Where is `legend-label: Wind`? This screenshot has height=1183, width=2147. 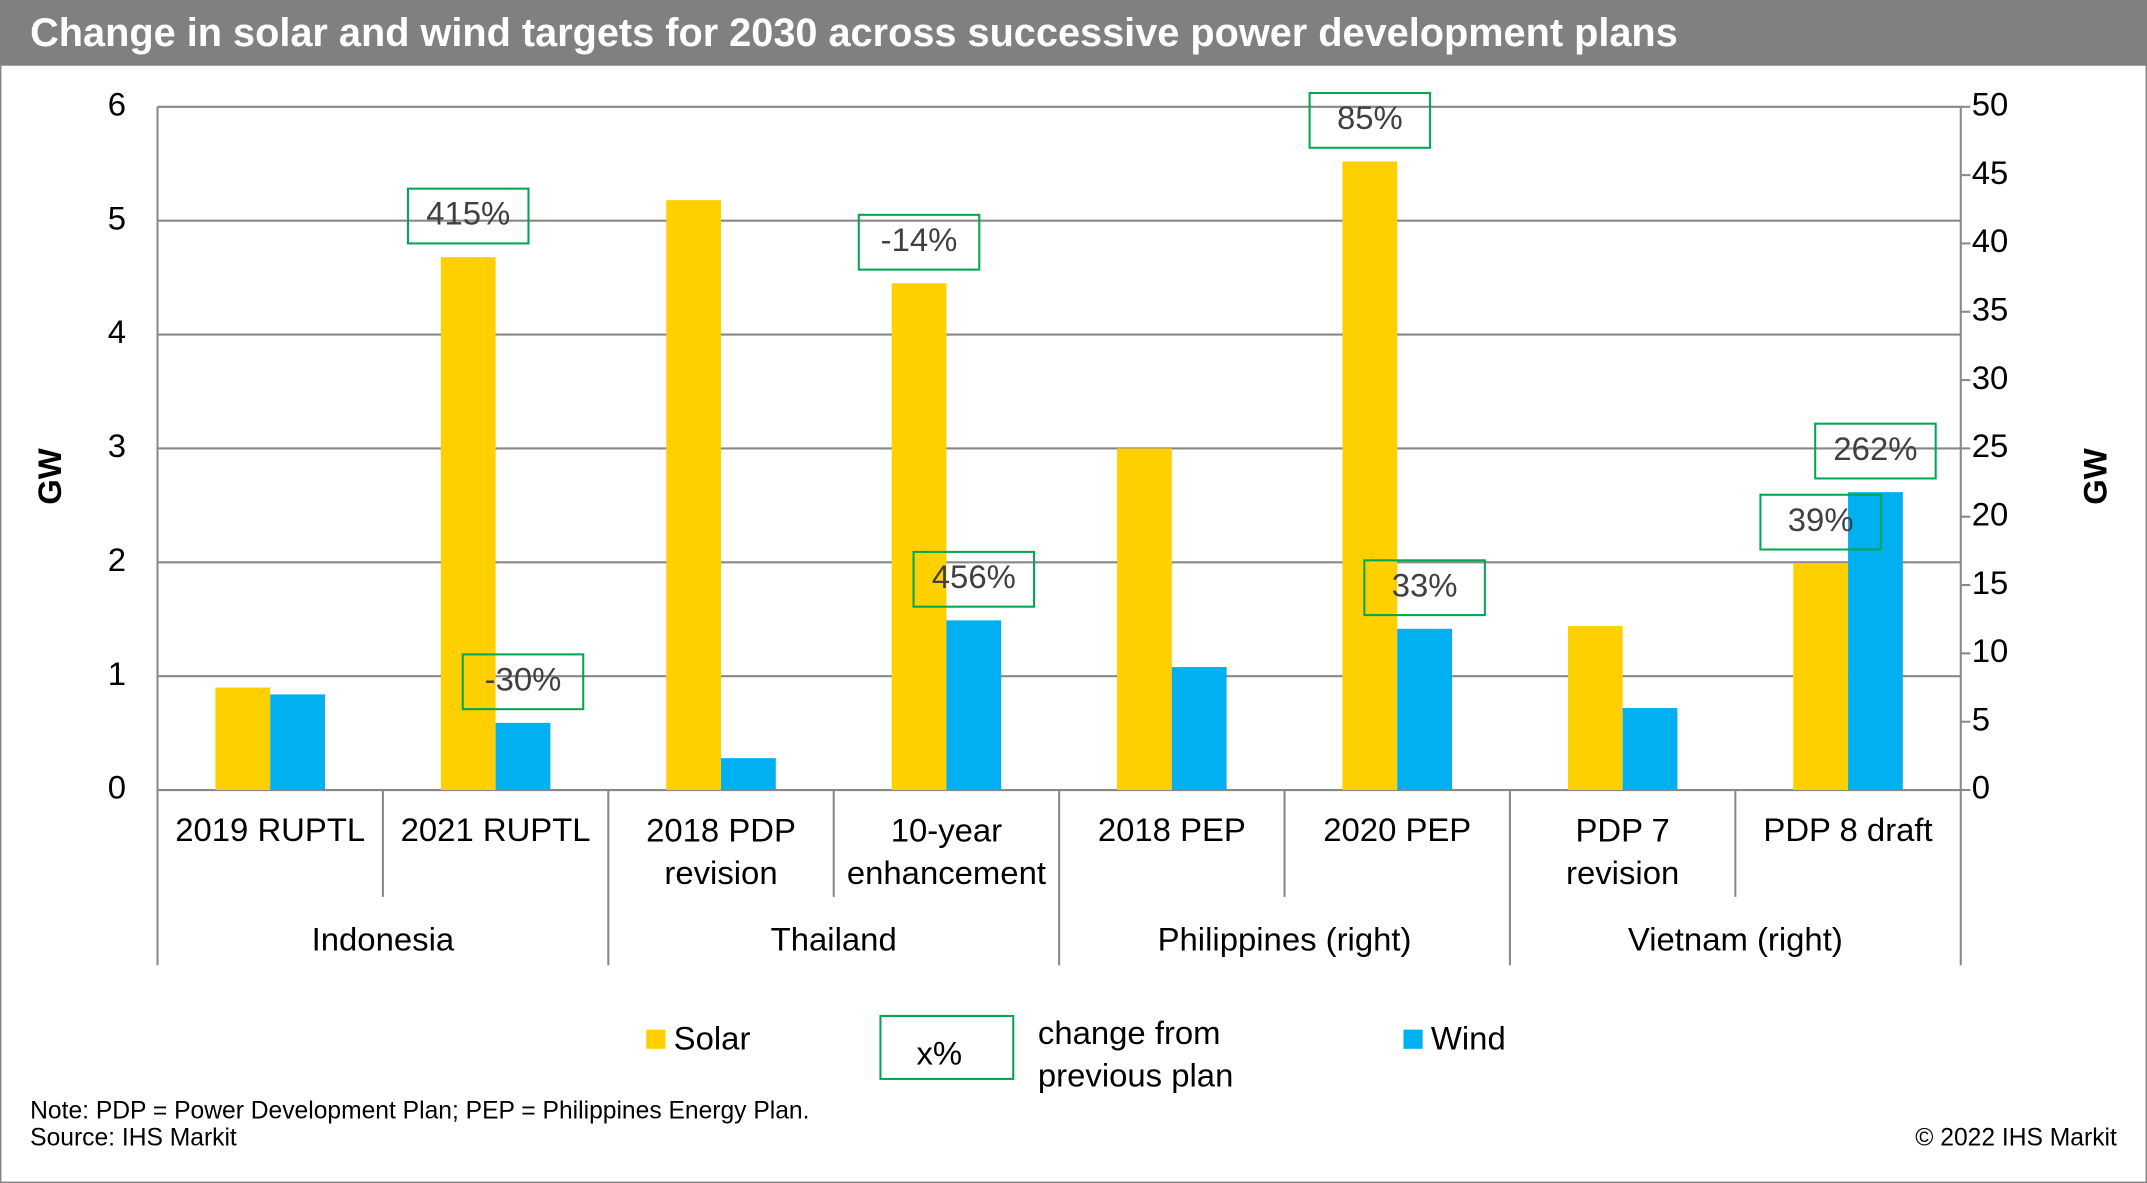
legend-label: Wind is located at coordinates (1468, 1037).